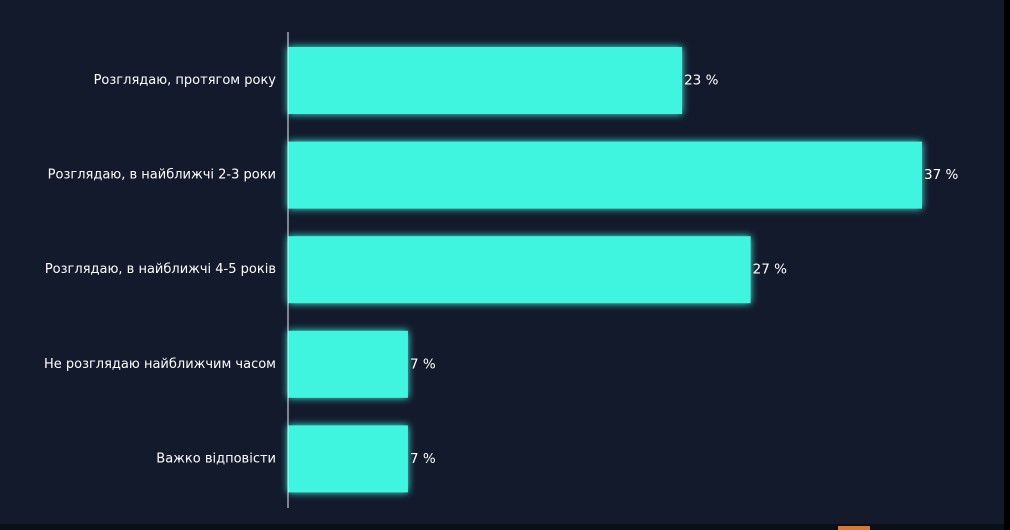  What do you see at coordinates (770, 270) in the screenshot?
I see `value-label-3: 27 %` at bounding box center [770, 270].